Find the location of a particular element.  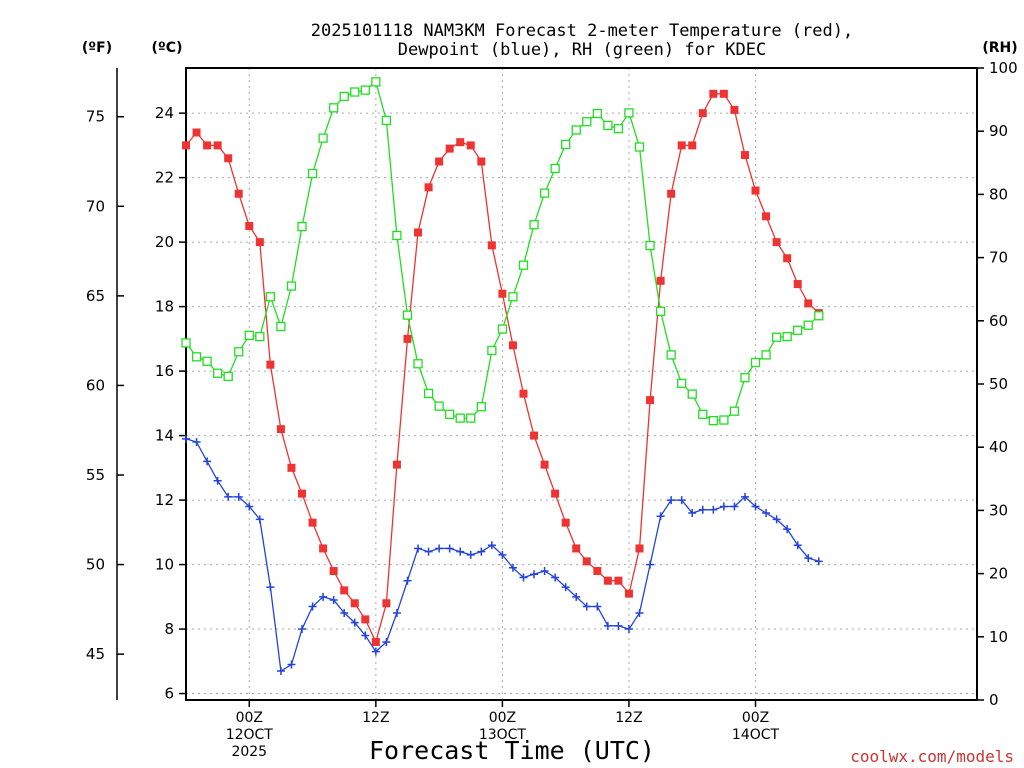

source-credit: coolwx.com/models is located at coordinates (932, 756).